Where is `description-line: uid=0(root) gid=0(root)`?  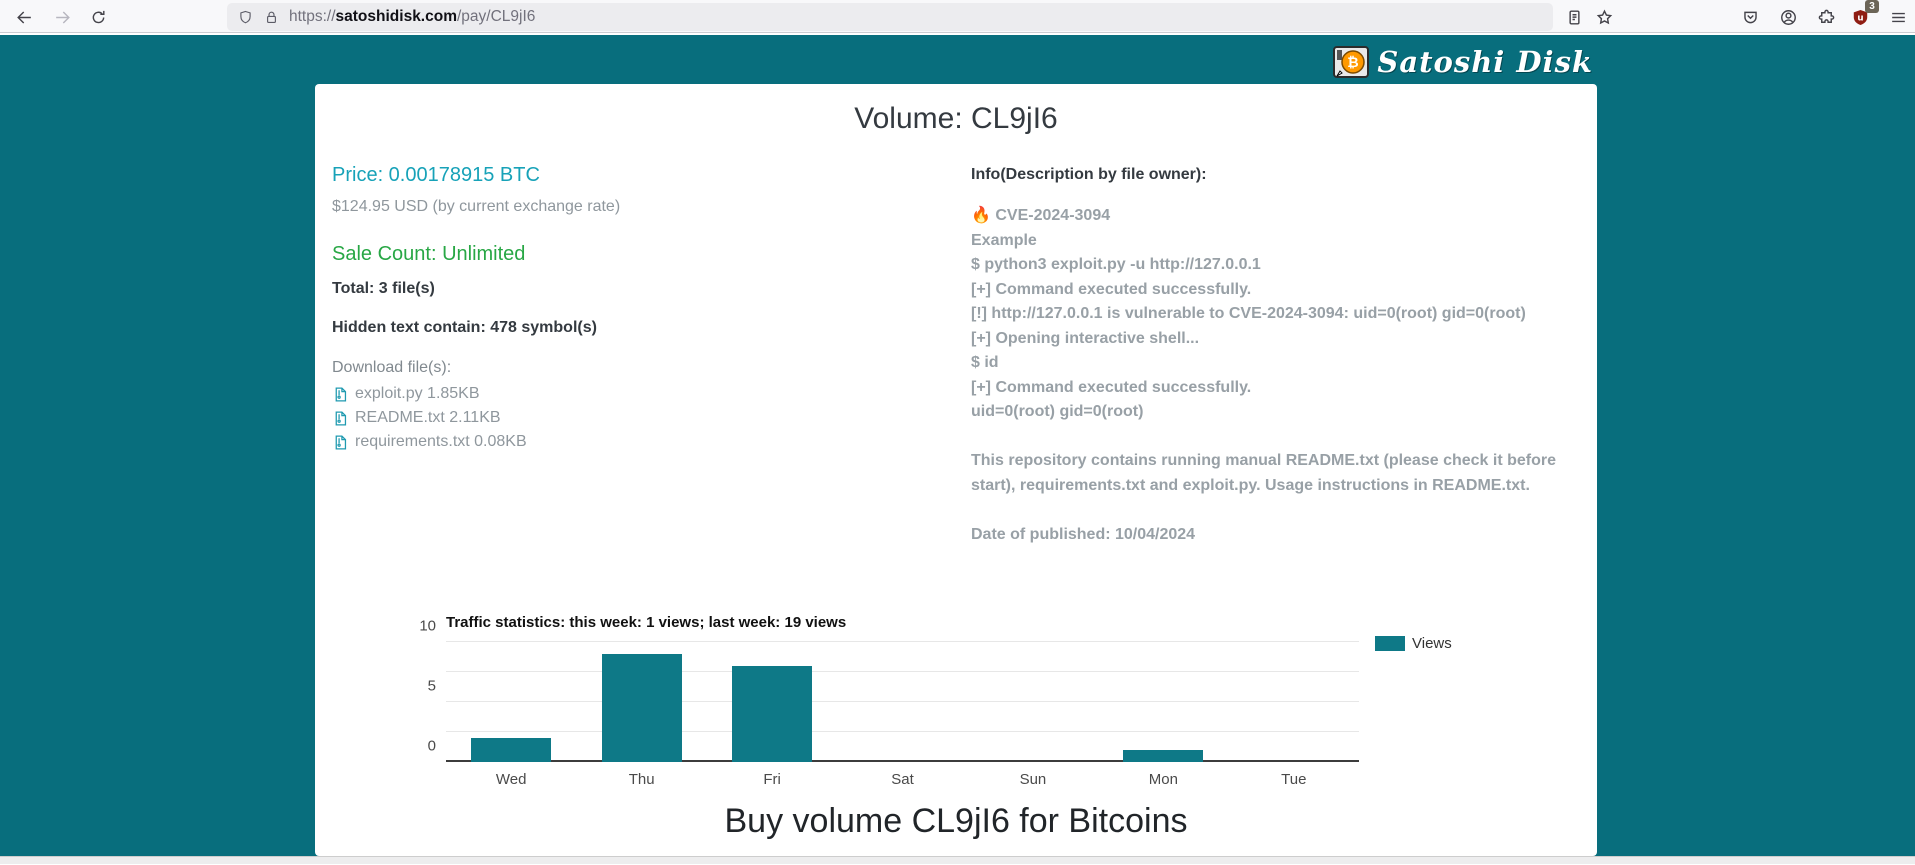 description-line: uid=0(root) gid=0(root) is located at coordinates (1057, 411).